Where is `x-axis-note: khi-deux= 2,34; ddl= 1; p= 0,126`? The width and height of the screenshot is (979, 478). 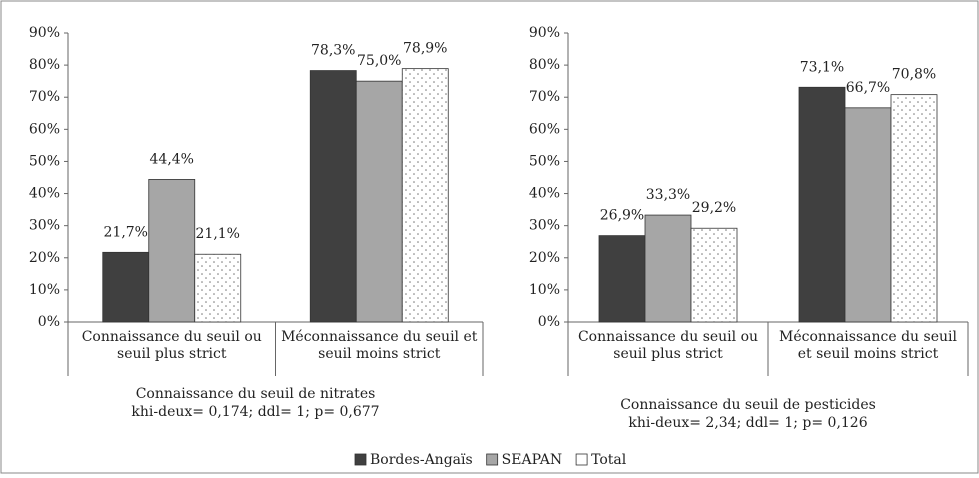 x-axis-note: khi-deux= 2,34; ddl= 1; p= 0,126 is located at coordinates (747, 423).